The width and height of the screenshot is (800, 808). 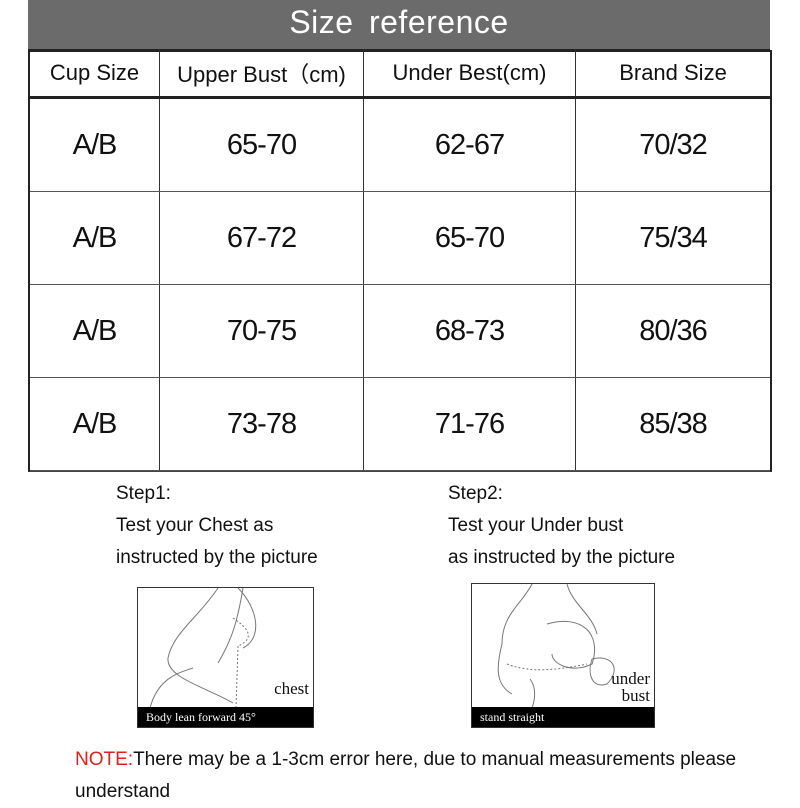 What do you see at coordinates (262, 424) in the screenshot?
I see `cell: 73-78` at bounding box center [262, 424].